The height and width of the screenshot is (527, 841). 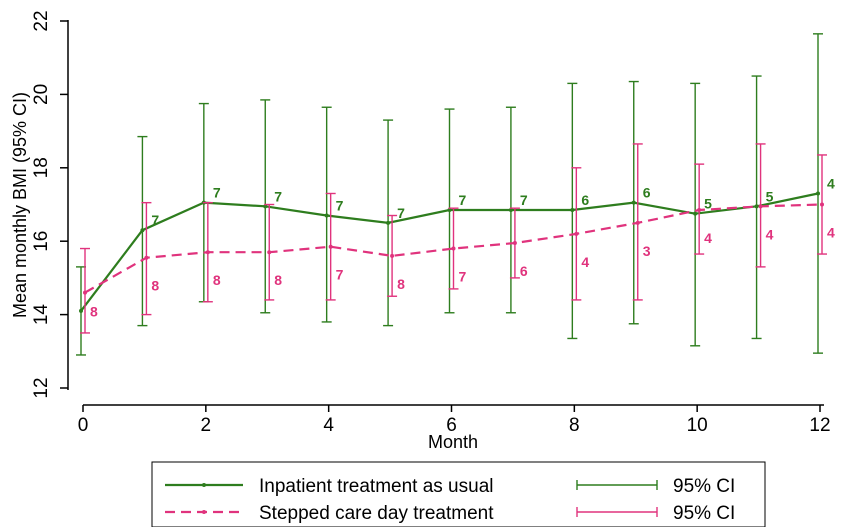 I want to click on y-tick-label-22: 22, so click(x=41, y=20).